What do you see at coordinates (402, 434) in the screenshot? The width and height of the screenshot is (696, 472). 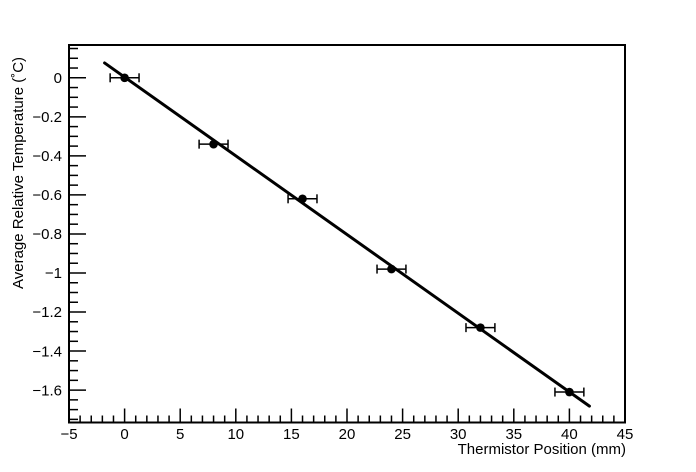 I see `x-tick-label: 25` at bounding box center [402, 434].